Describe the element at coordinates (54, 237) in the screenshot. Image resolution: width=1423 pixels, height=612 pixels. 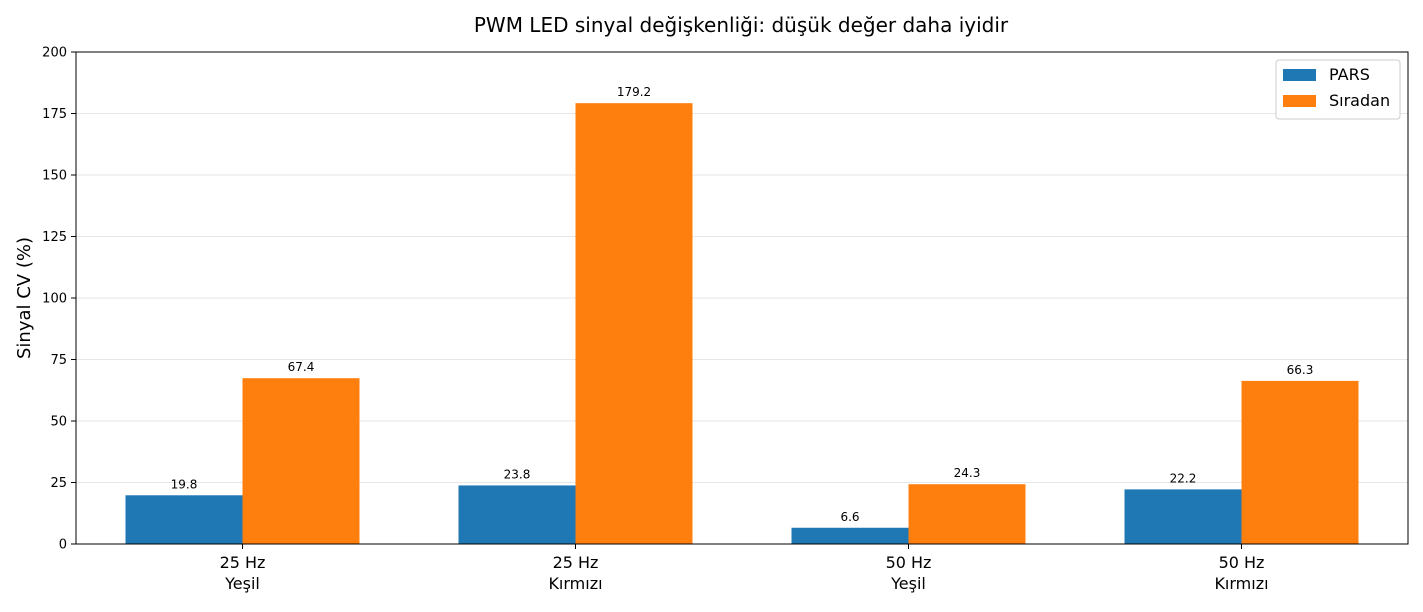
I see `y-tick-label: 125` at that location.